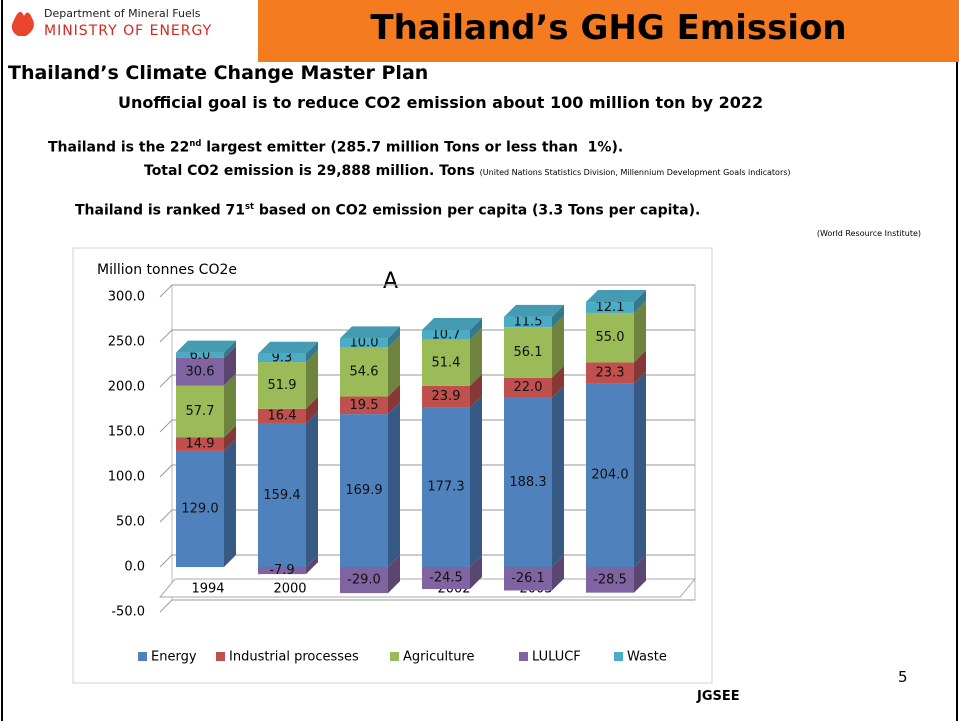 The height and width of the screenshot is (721, 959). I want to click on data-label: 14.9, so click(200, 444).